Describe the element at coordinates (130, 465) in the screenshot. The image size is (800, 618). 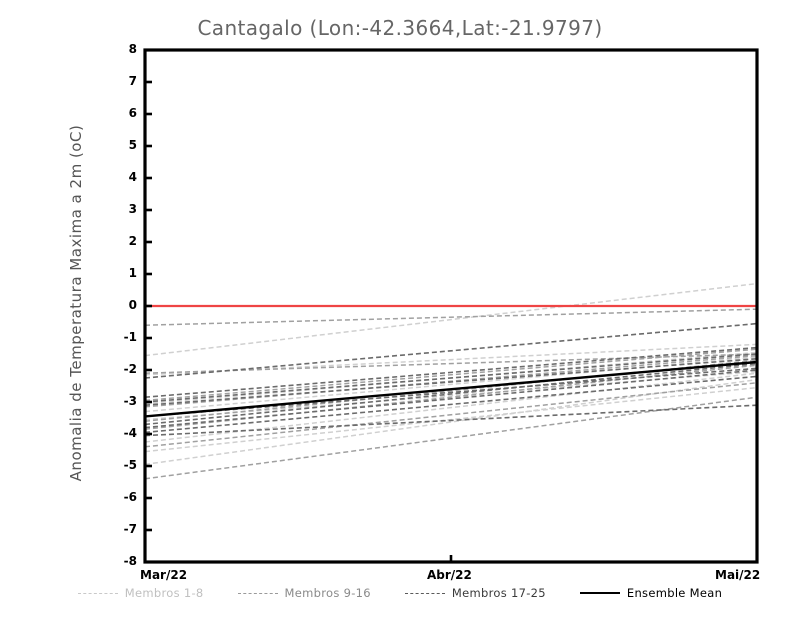
I see `y-tick-label: -5` at that location.